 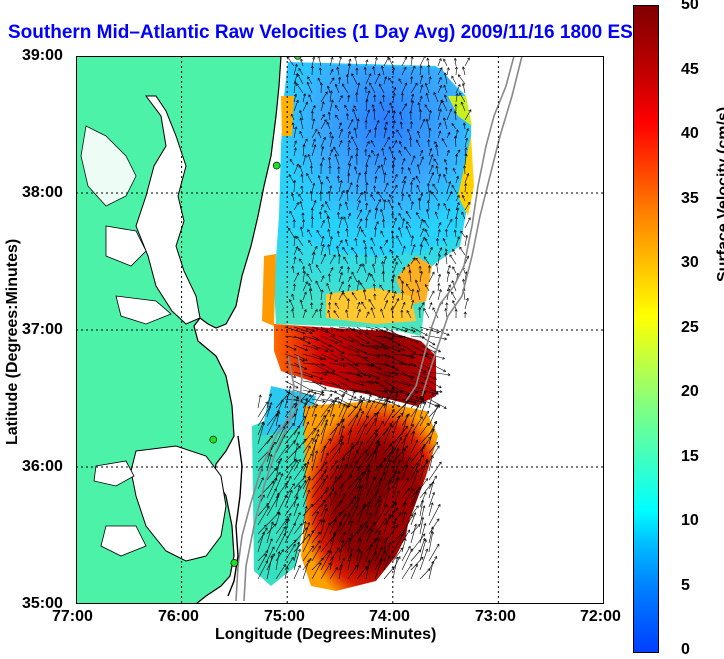 I want to click on x-tick-label: 74:00, so click(x=389, y=616).